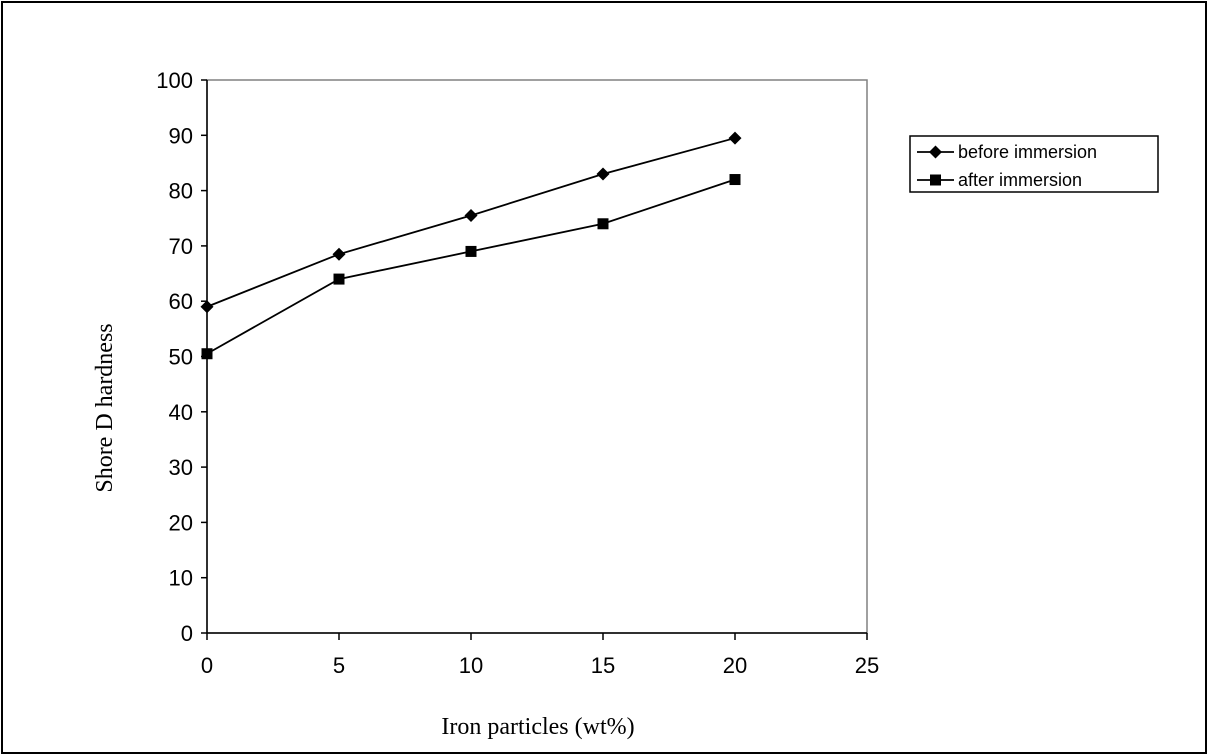 This screenshot has width=1210, height=756. What do you see at coordinates (187, 633) in the screenshot?
I see `y-tick-label: 0` at bounding box center [187, 633].